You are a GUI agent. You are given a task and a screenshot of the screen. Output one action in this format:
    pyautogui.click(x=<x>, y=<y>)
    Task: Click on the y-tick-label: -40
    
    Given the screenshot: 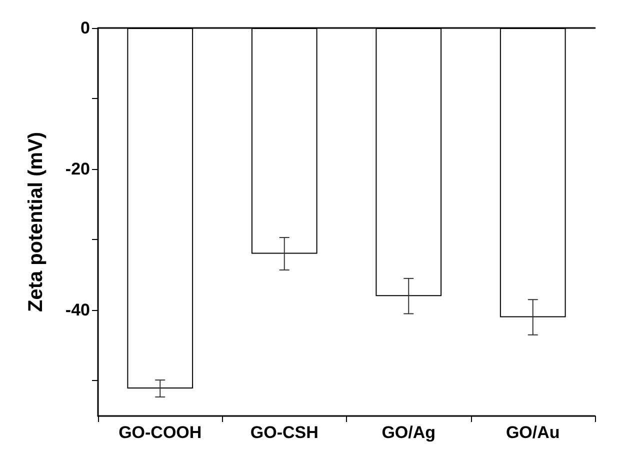 What is the action you would take?
    pyautogui.click(x=77, y=310)
    